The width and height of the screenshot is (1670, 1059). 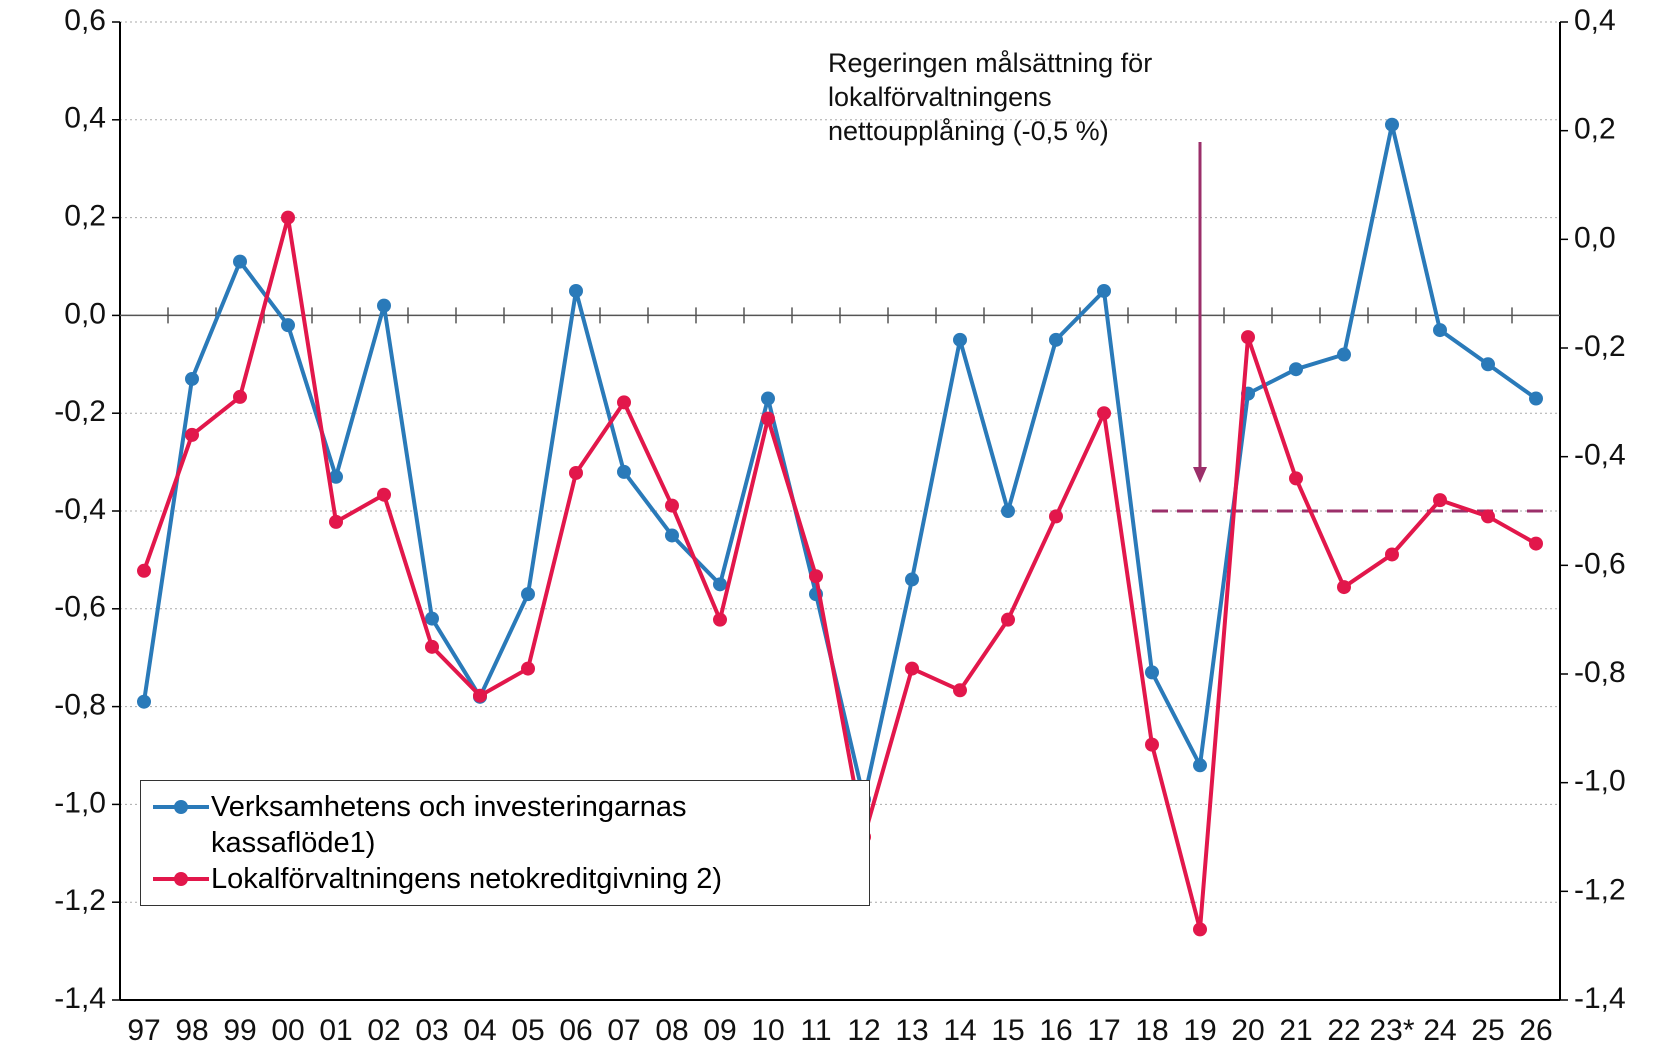 I want to click on legend-label: Lokalförvaltningens netokreditgivning 2), so click(x=467, y=879).